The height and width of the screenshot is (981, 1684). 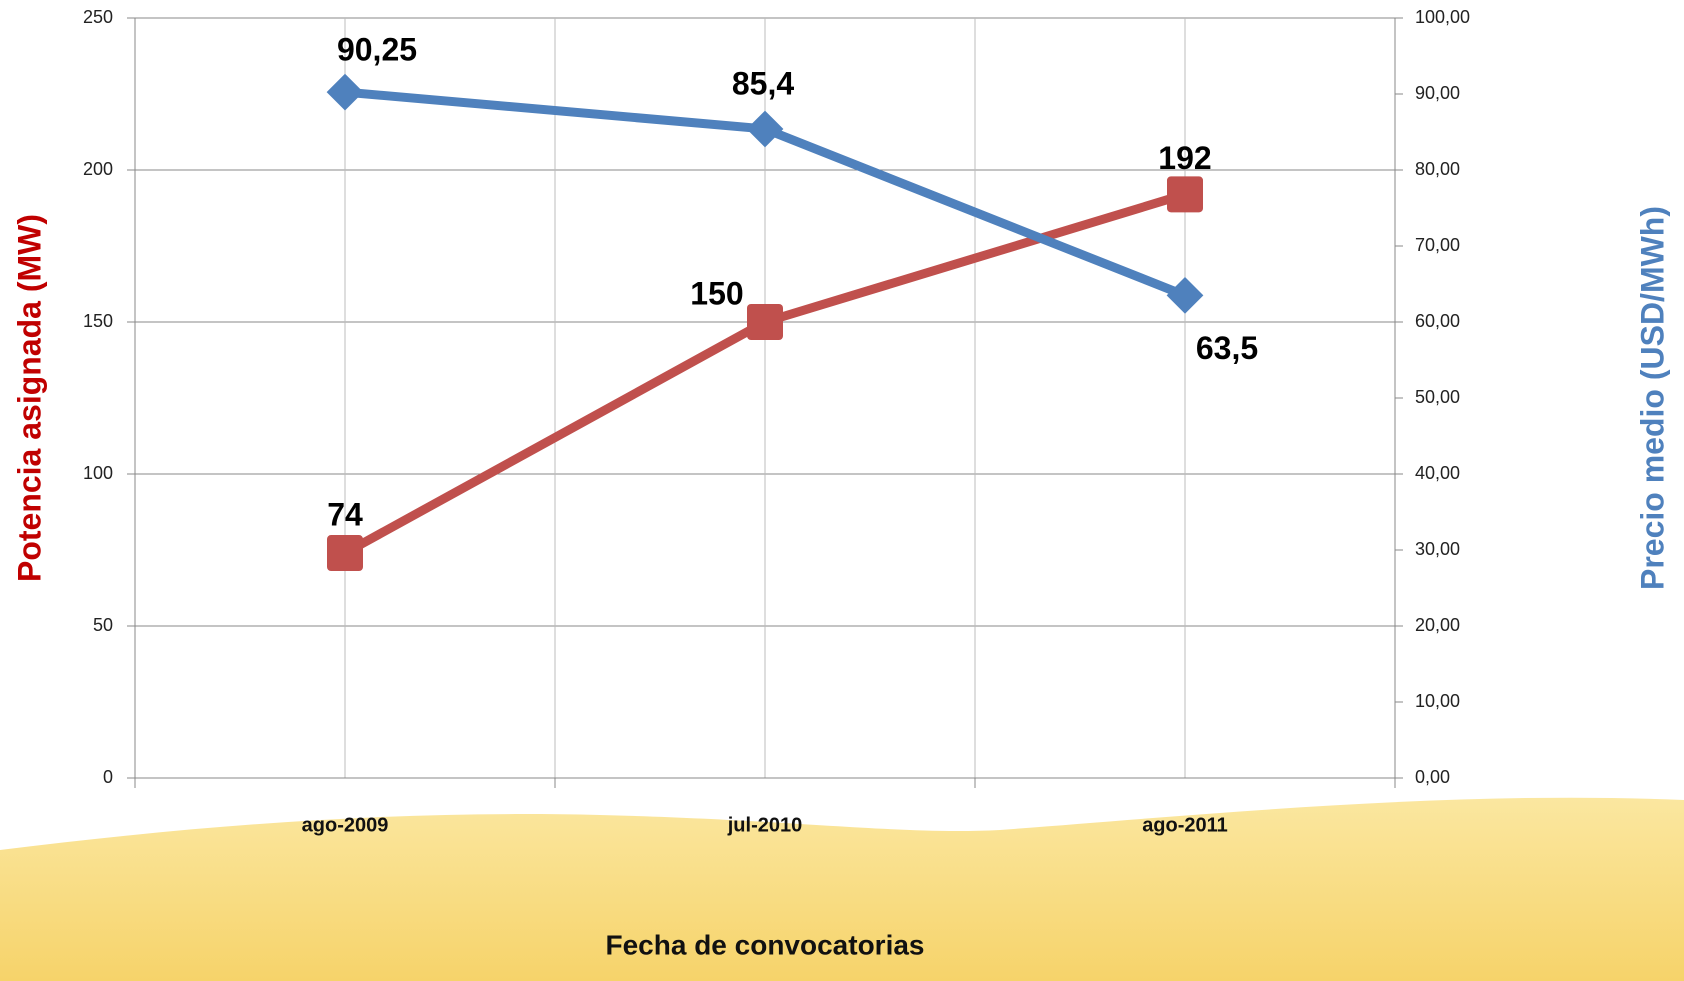 What do you see at coordinates (1437, 701) in the screenshot?
I see `y2-tick-label: 10,00` at bounding box center [1437, 701].